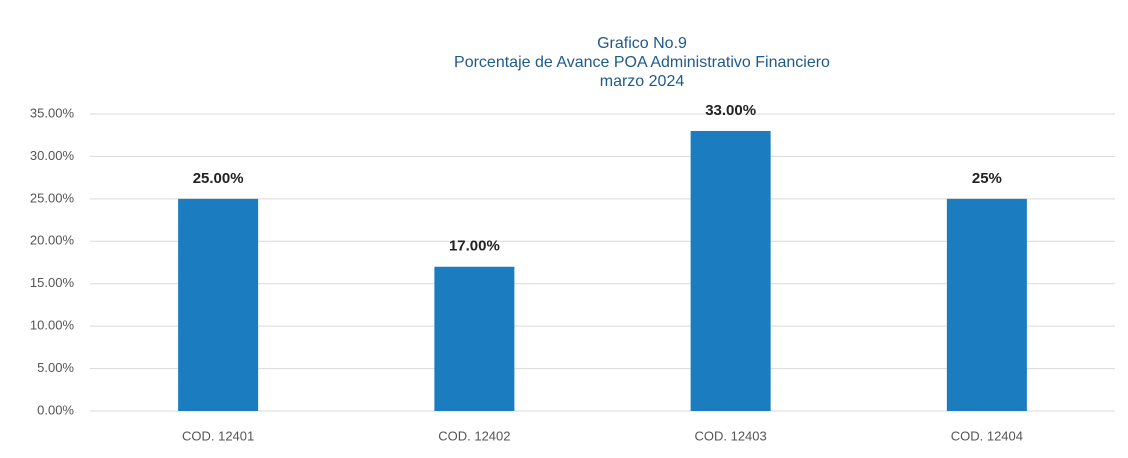 This screenshot has height=458, width=1128. What do you see at coordinates (642, 43) in the screenshot?
I see `chart-title: Grafico No.9` at bounding box center [642, 43].